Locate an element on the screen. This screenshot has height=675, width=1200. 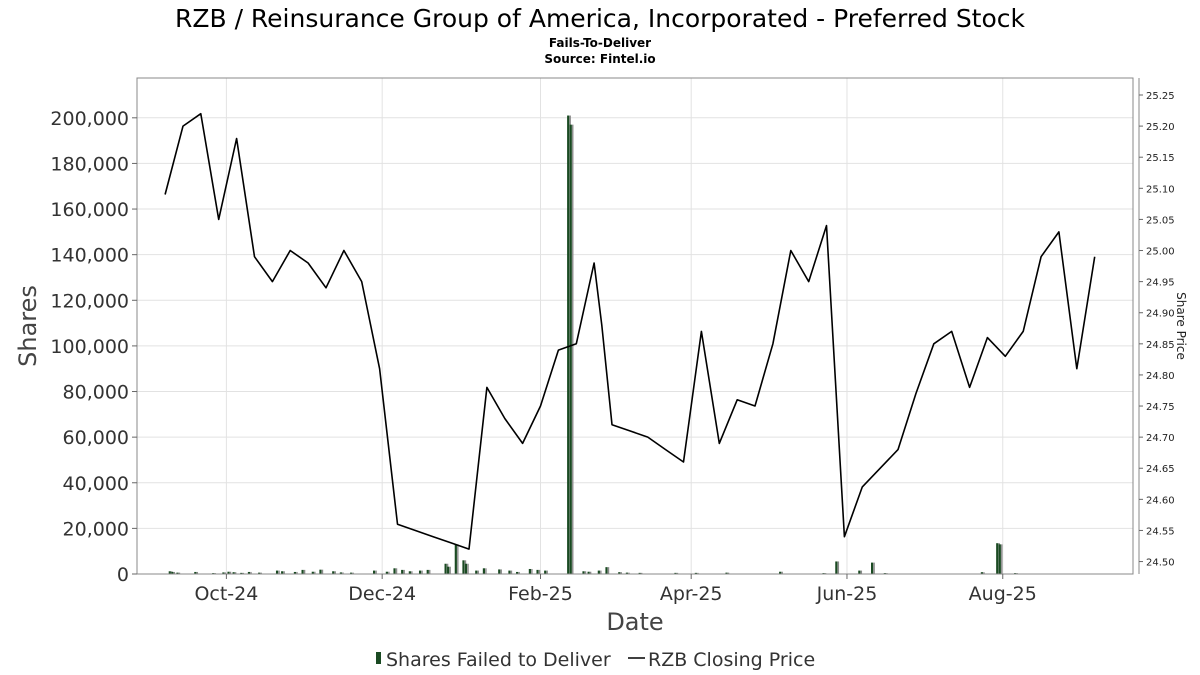
y2-tick-label: 24.95 is located at coordinates (1160, 283).